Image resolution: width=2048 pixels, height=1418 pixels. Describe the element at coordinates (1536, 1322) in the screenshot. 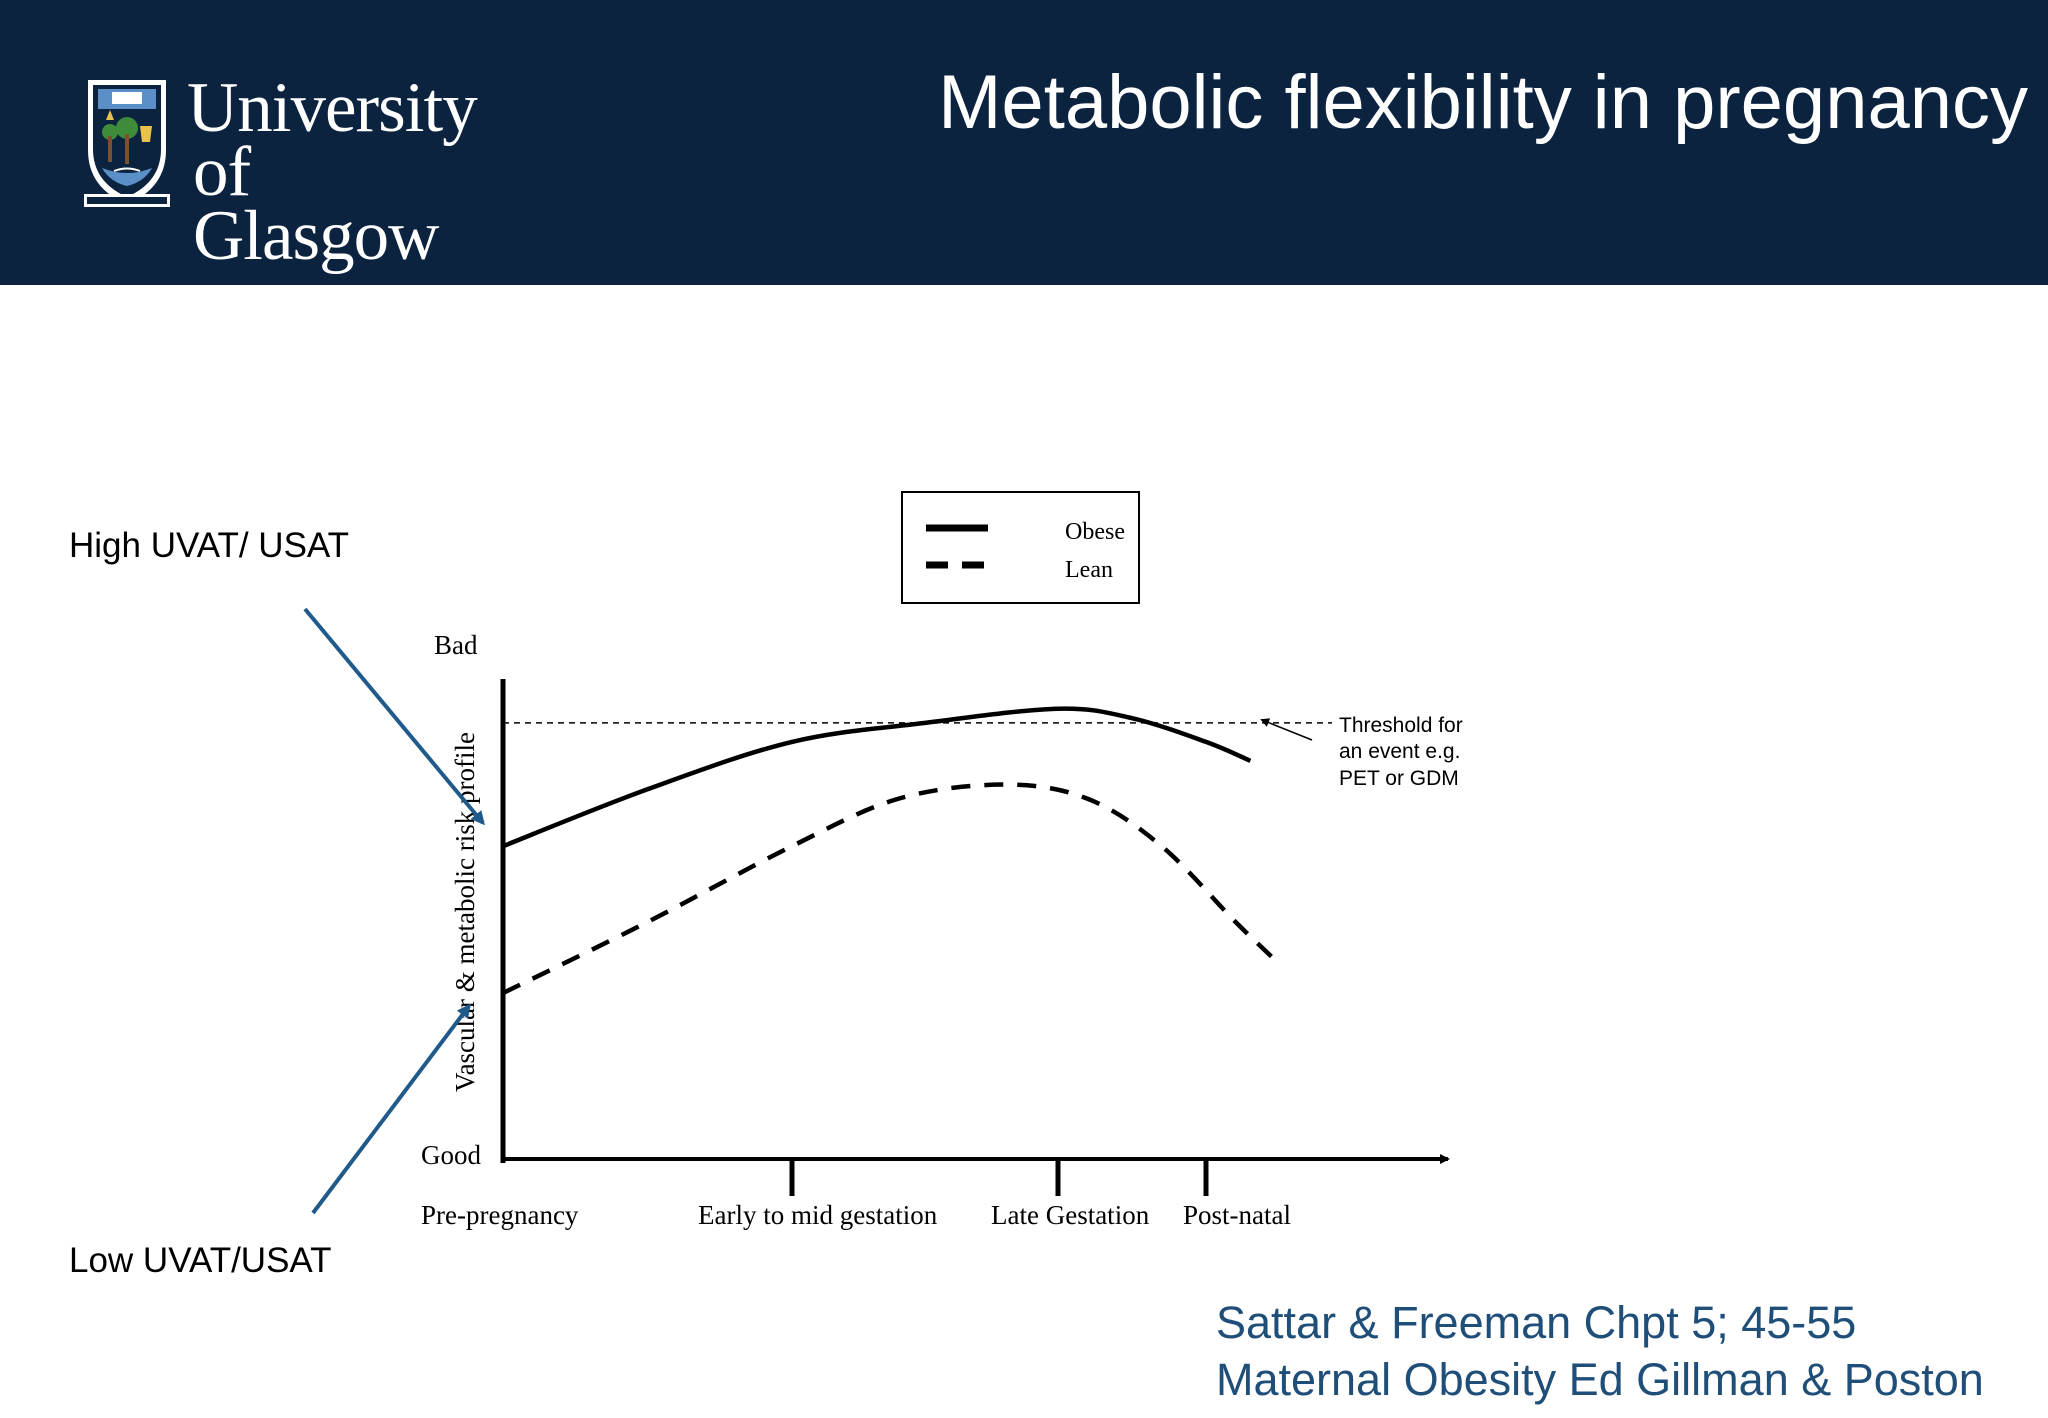

I see `citation-line-1: Sattar & Freeman Chpt 5; 45-55` at that location.